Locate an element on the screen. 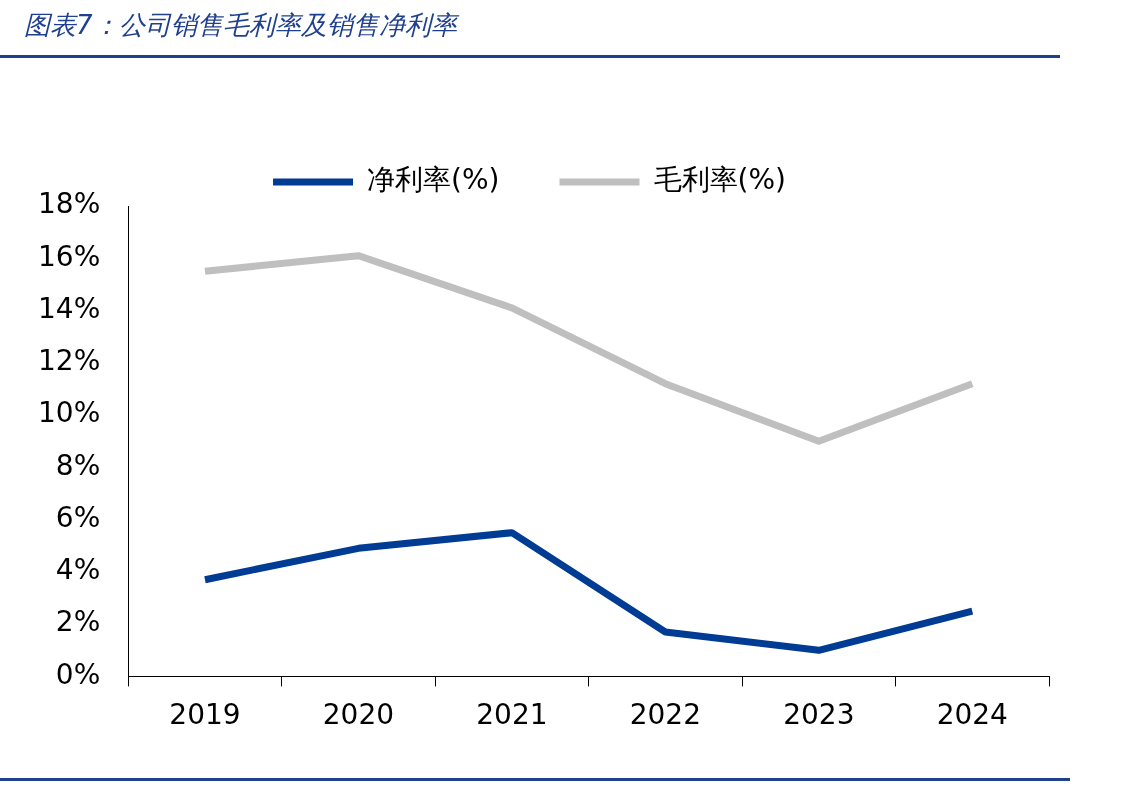  y-tick-label: 4% is located at coordinates (78, 570).